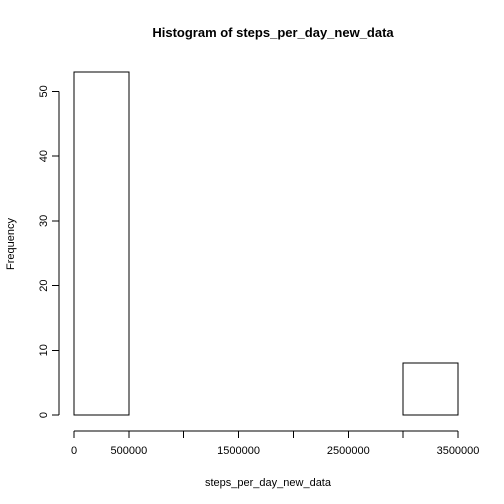 The image size is (504, 504). What do you see at coordinates (44, 350) in the screenshot?
I see `y-tick-label-1: 10` at bounding box center [44, 350].